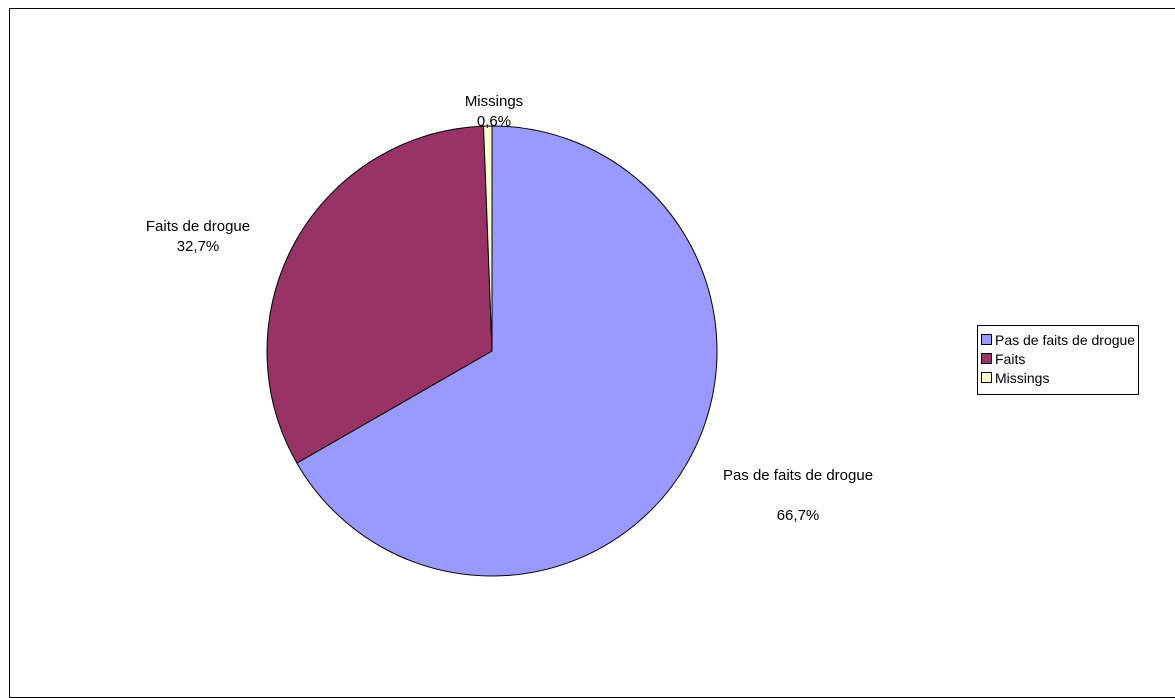 The height and width of the screenshot is (698, 1175). What do you see at coordinates (379, 294) in the screenshot?
I see `pie-slice-faits` at bounding box center [379, 294].